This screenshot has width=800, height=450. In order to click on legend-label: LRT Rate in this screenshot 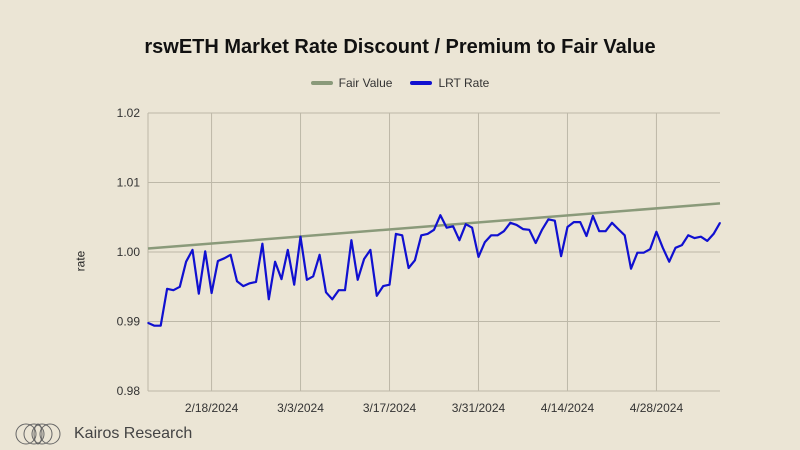, I will do `click(464, 83)`.